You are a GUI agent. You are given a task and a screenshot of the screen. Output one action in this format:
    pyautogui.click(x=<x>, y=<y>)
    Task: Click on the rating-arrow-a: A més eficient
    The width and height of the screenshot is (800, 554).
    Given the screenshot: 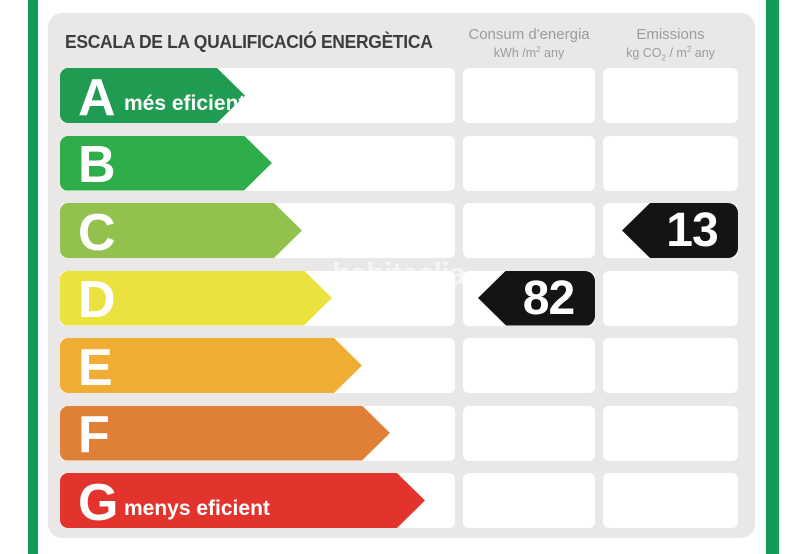 What is the action you would take?
    pyautogui.click(x=152, y=95)
    